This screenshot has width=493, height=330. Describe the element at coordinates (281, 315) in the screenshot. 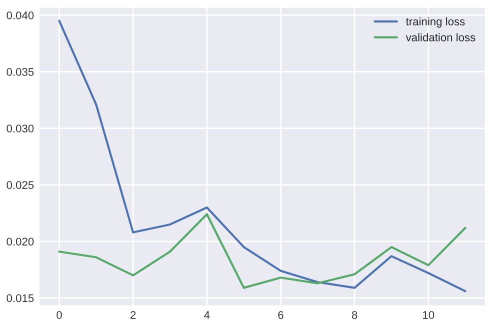

I see `x-tick-label: 6` at that location.